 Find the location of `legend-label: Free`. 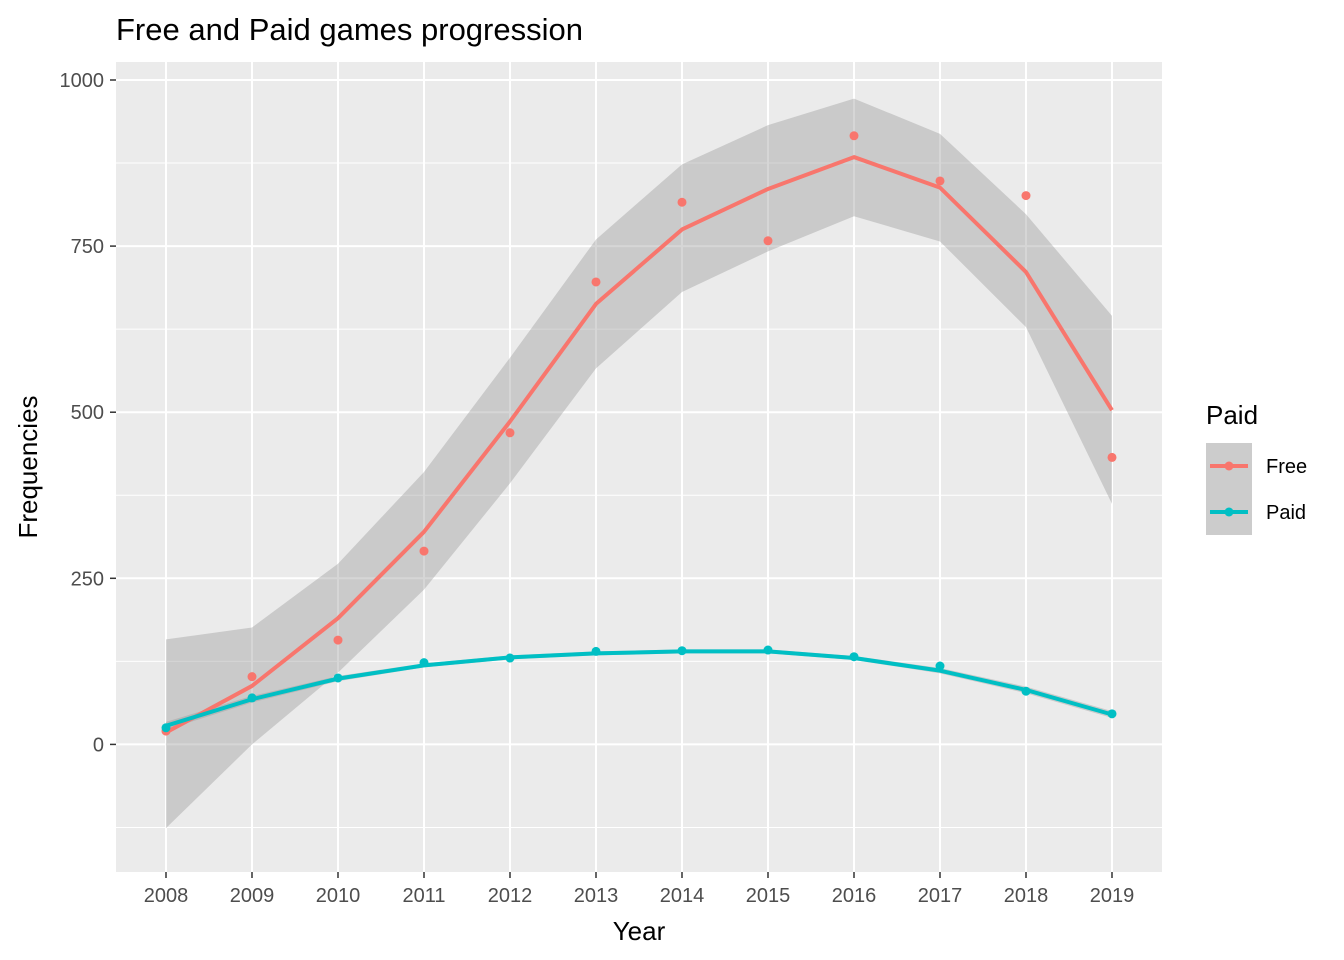

legend-label: Free is located at coordinates (1286, 467).